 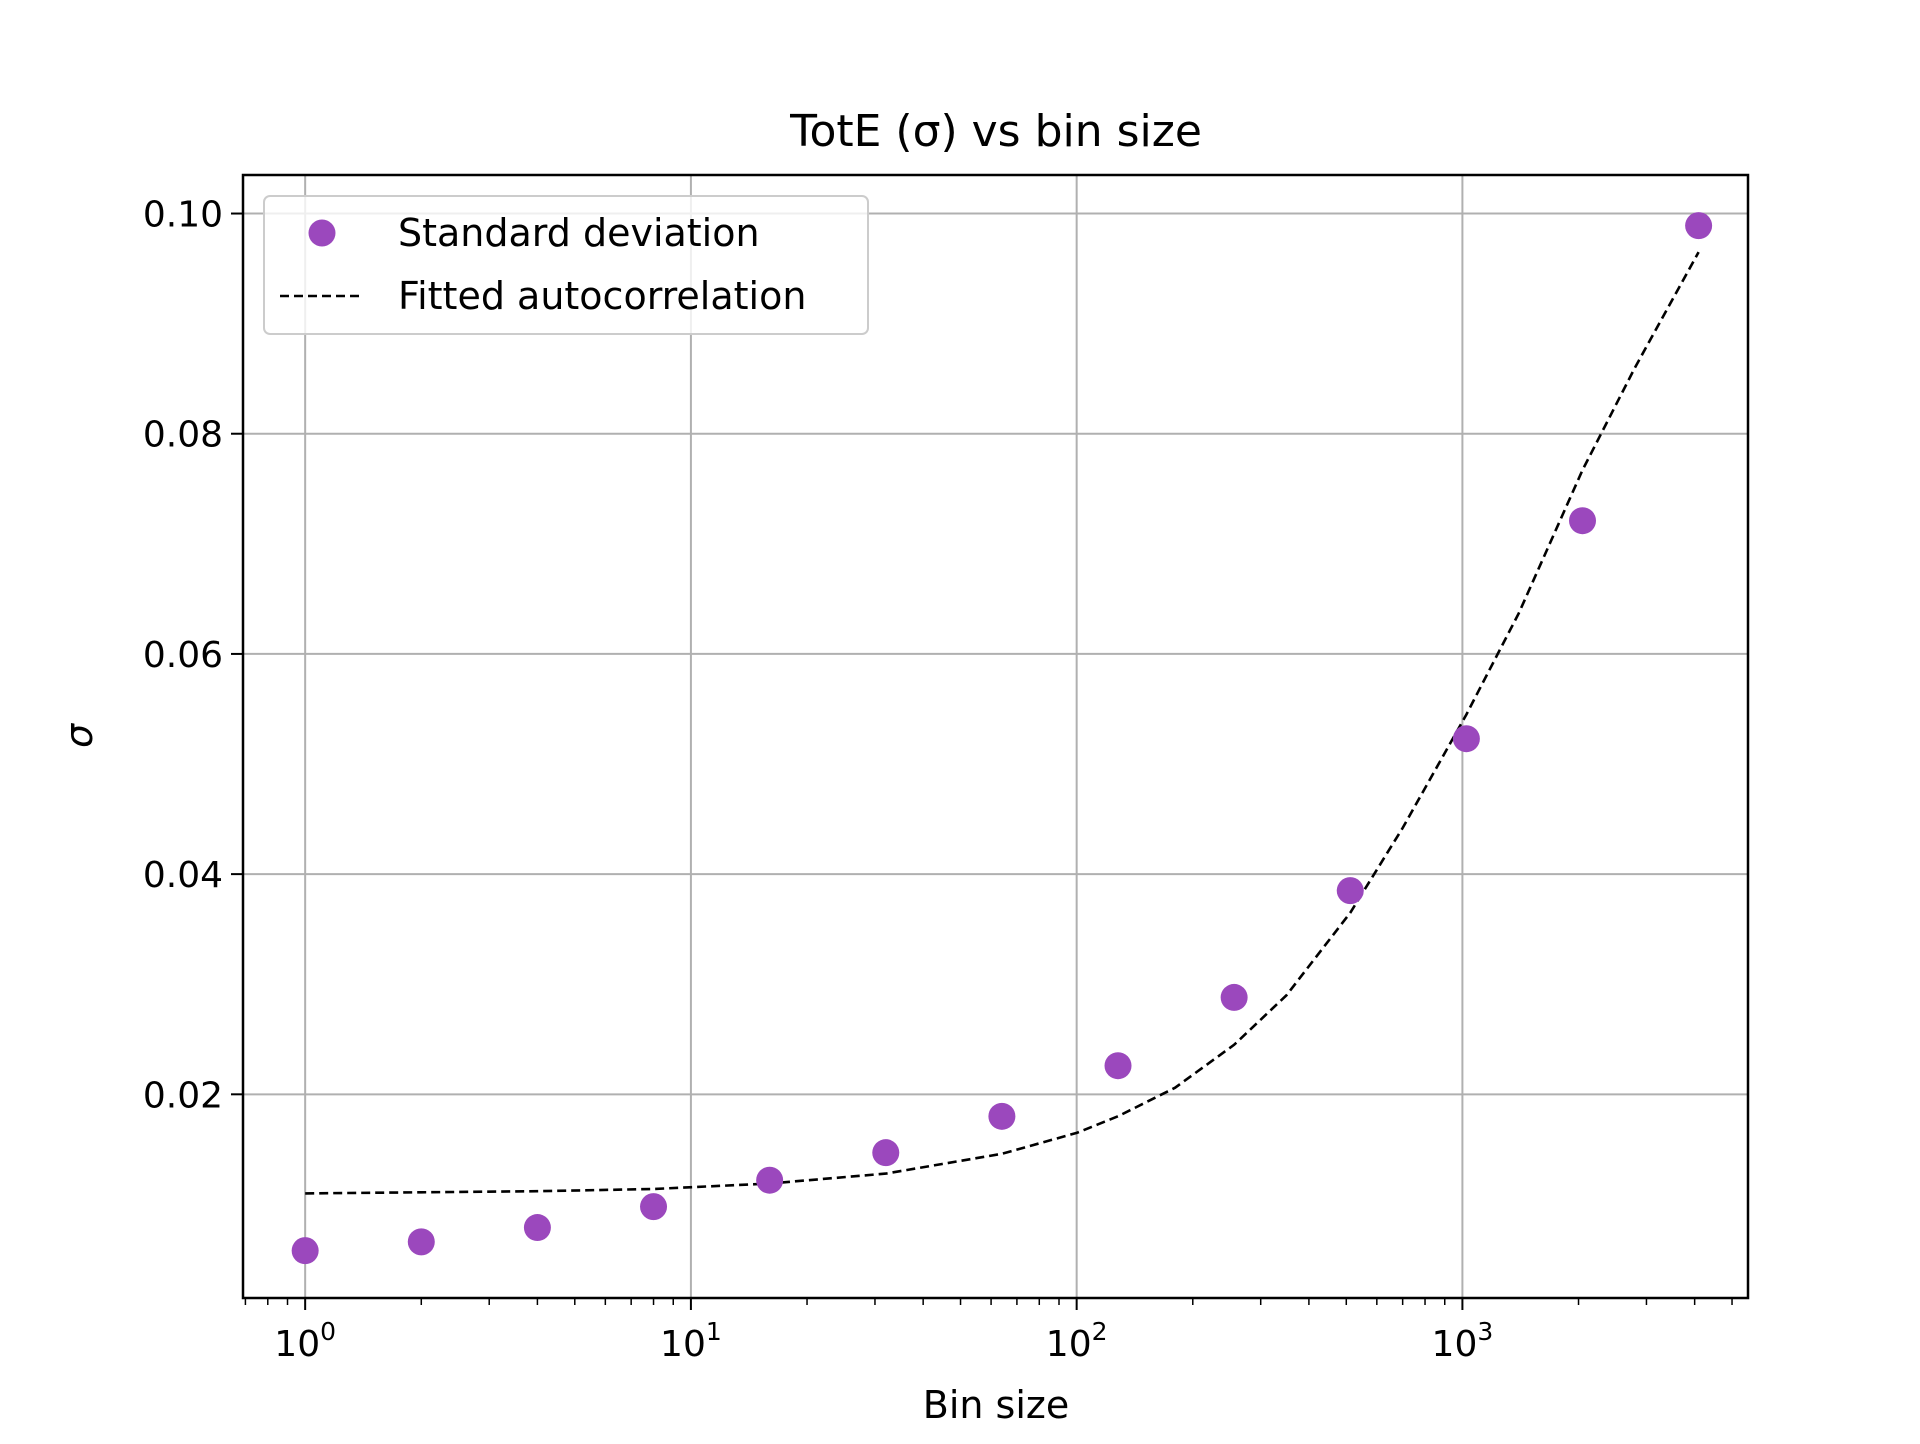 I want to click on x-tick-label: 10⁰, so click(x=305, y=1341).